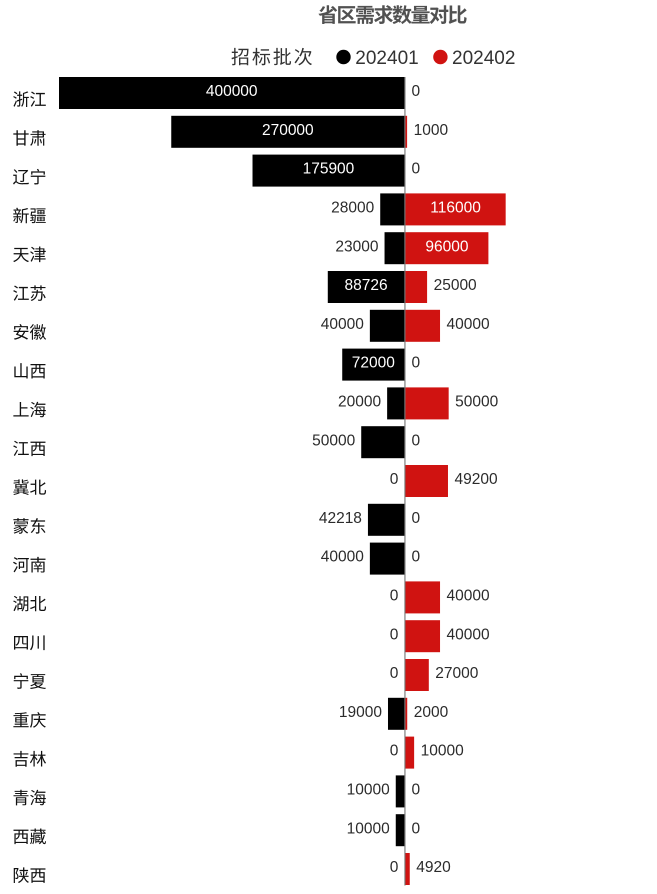 This screenshot has height=894, width=657. I want to click on svg-text: 4920, so click(433, 867).